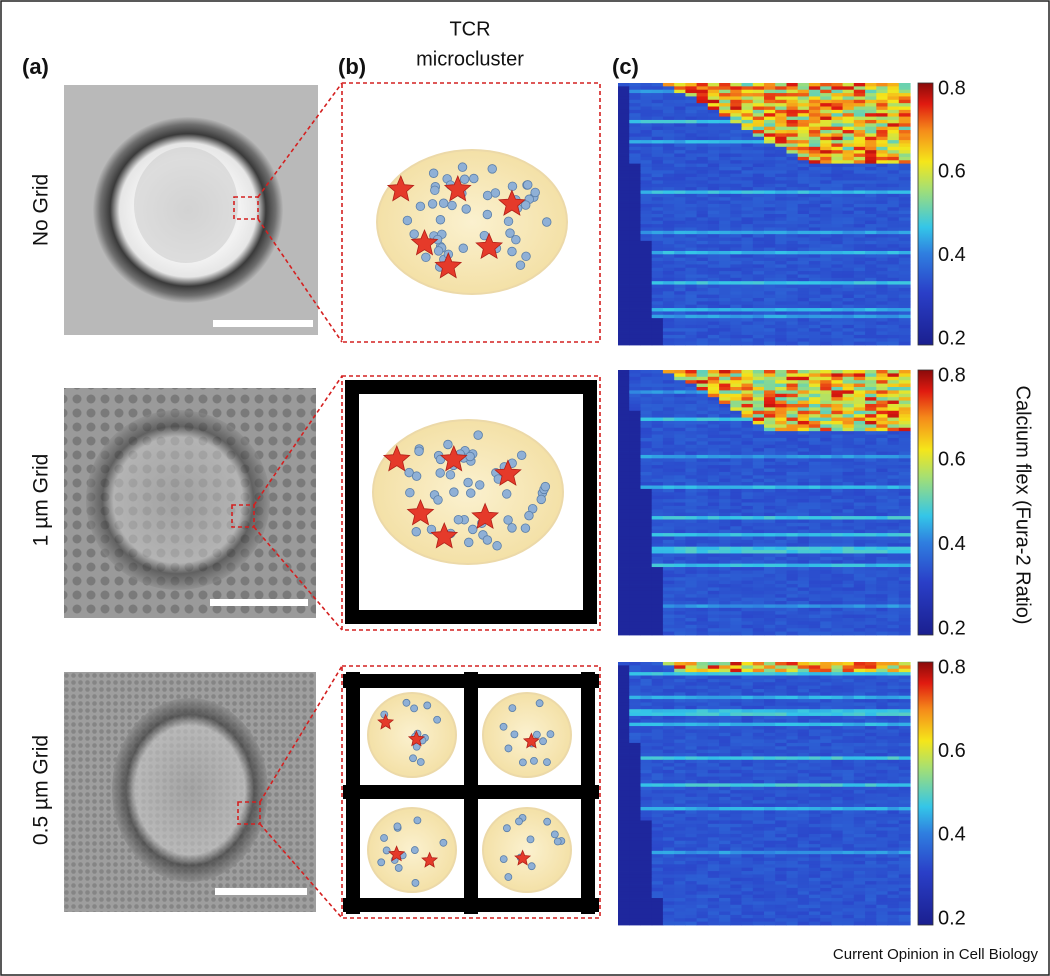 The image size is (1050, 976). What do you see at coordinates (424, 242) in the screenshot?
I see `star` at bounding box center [424, 242].